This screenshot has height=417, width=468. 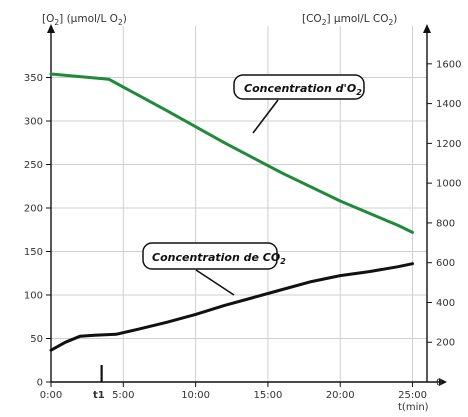 What do you see at coordinates (413, 407) in the screenshot?
I see `x-axis-unit-label: t(min)` at bounding box center [413, 407].